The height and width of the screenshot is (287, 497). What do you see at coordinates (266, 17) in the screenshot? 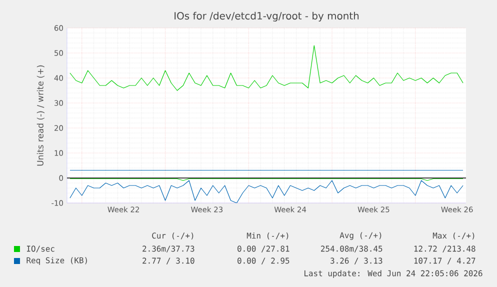
I see `chart-title: IOs for /dev/etcd1-vg/root - by month` at bounding box center [266, 17].